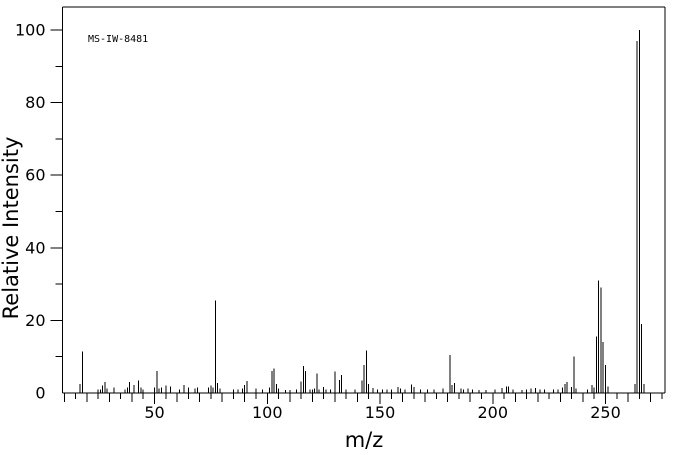  What do you see at coordinates (118, 39) in the screenshot?
I see `spectrum-id-label: MS-IW-8481` at bounding box center [118, 39].